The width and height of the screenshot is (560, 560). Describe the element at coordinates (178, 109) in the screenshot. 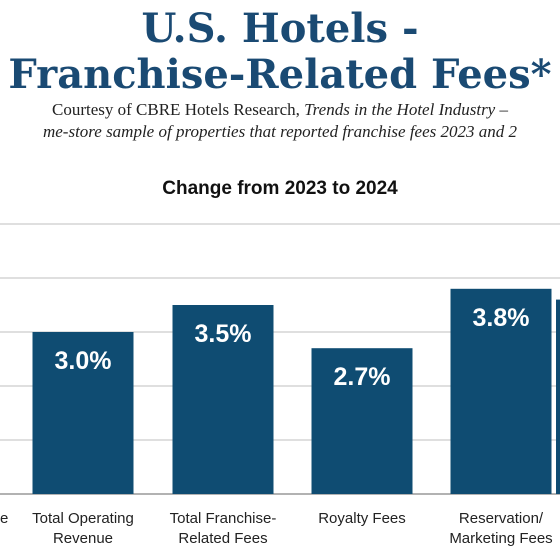

I see `subtitle-source: Courtesy of CBRE Hotels Research,` at that location.